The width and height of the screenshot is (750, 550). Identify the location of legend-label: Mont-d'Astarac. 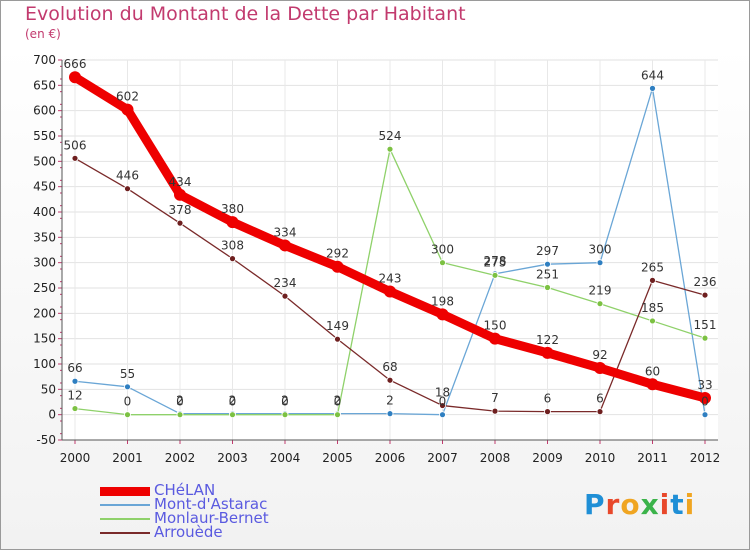
(211, 504).